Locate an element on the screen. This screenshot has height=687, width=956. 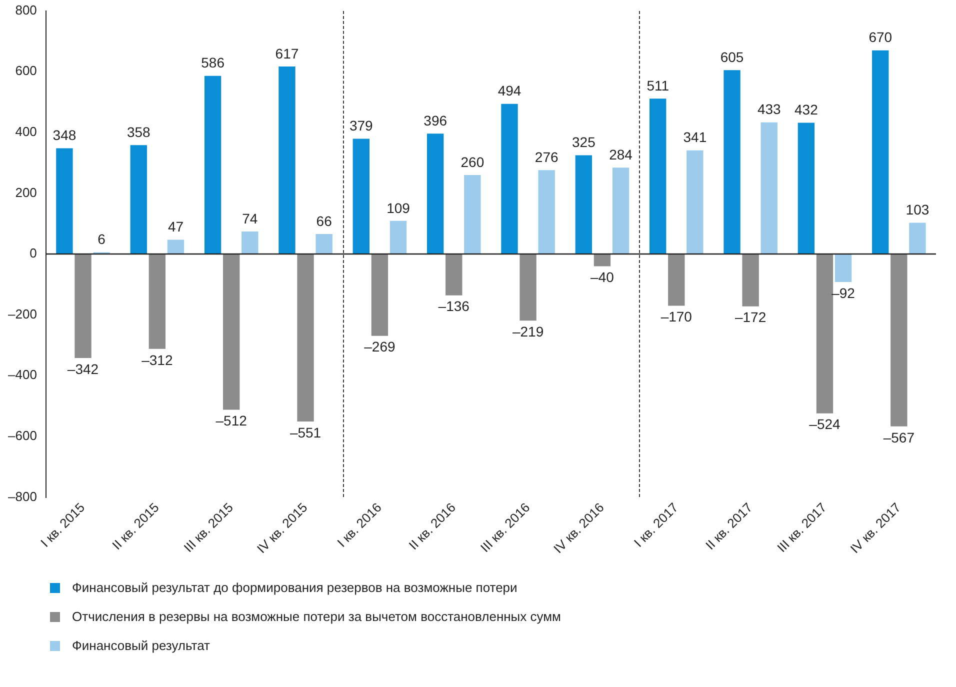
data-label: 432 is located at coordinates (806, 110).